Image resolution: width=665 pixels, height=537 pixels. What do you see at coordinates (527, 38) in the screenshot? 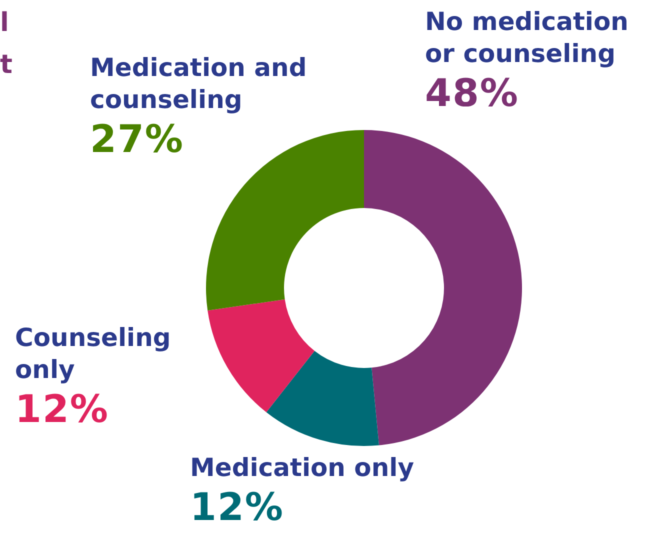
I see `slice-label: No medication or counseling` at bounding box center [527, 38].